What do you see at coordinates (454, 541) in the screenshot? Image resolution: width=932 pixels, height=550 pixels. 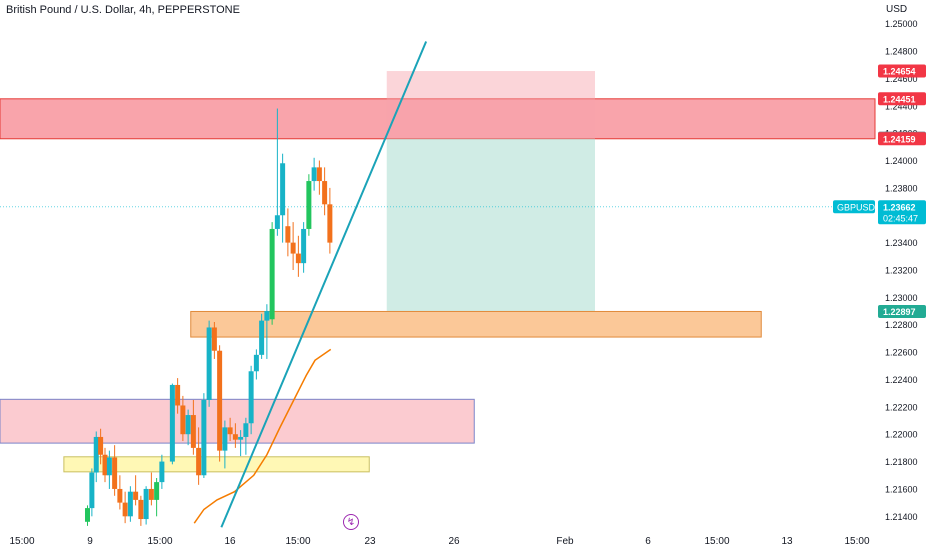 I see `time-tick-label: 26` at bounding box center [454, 541].